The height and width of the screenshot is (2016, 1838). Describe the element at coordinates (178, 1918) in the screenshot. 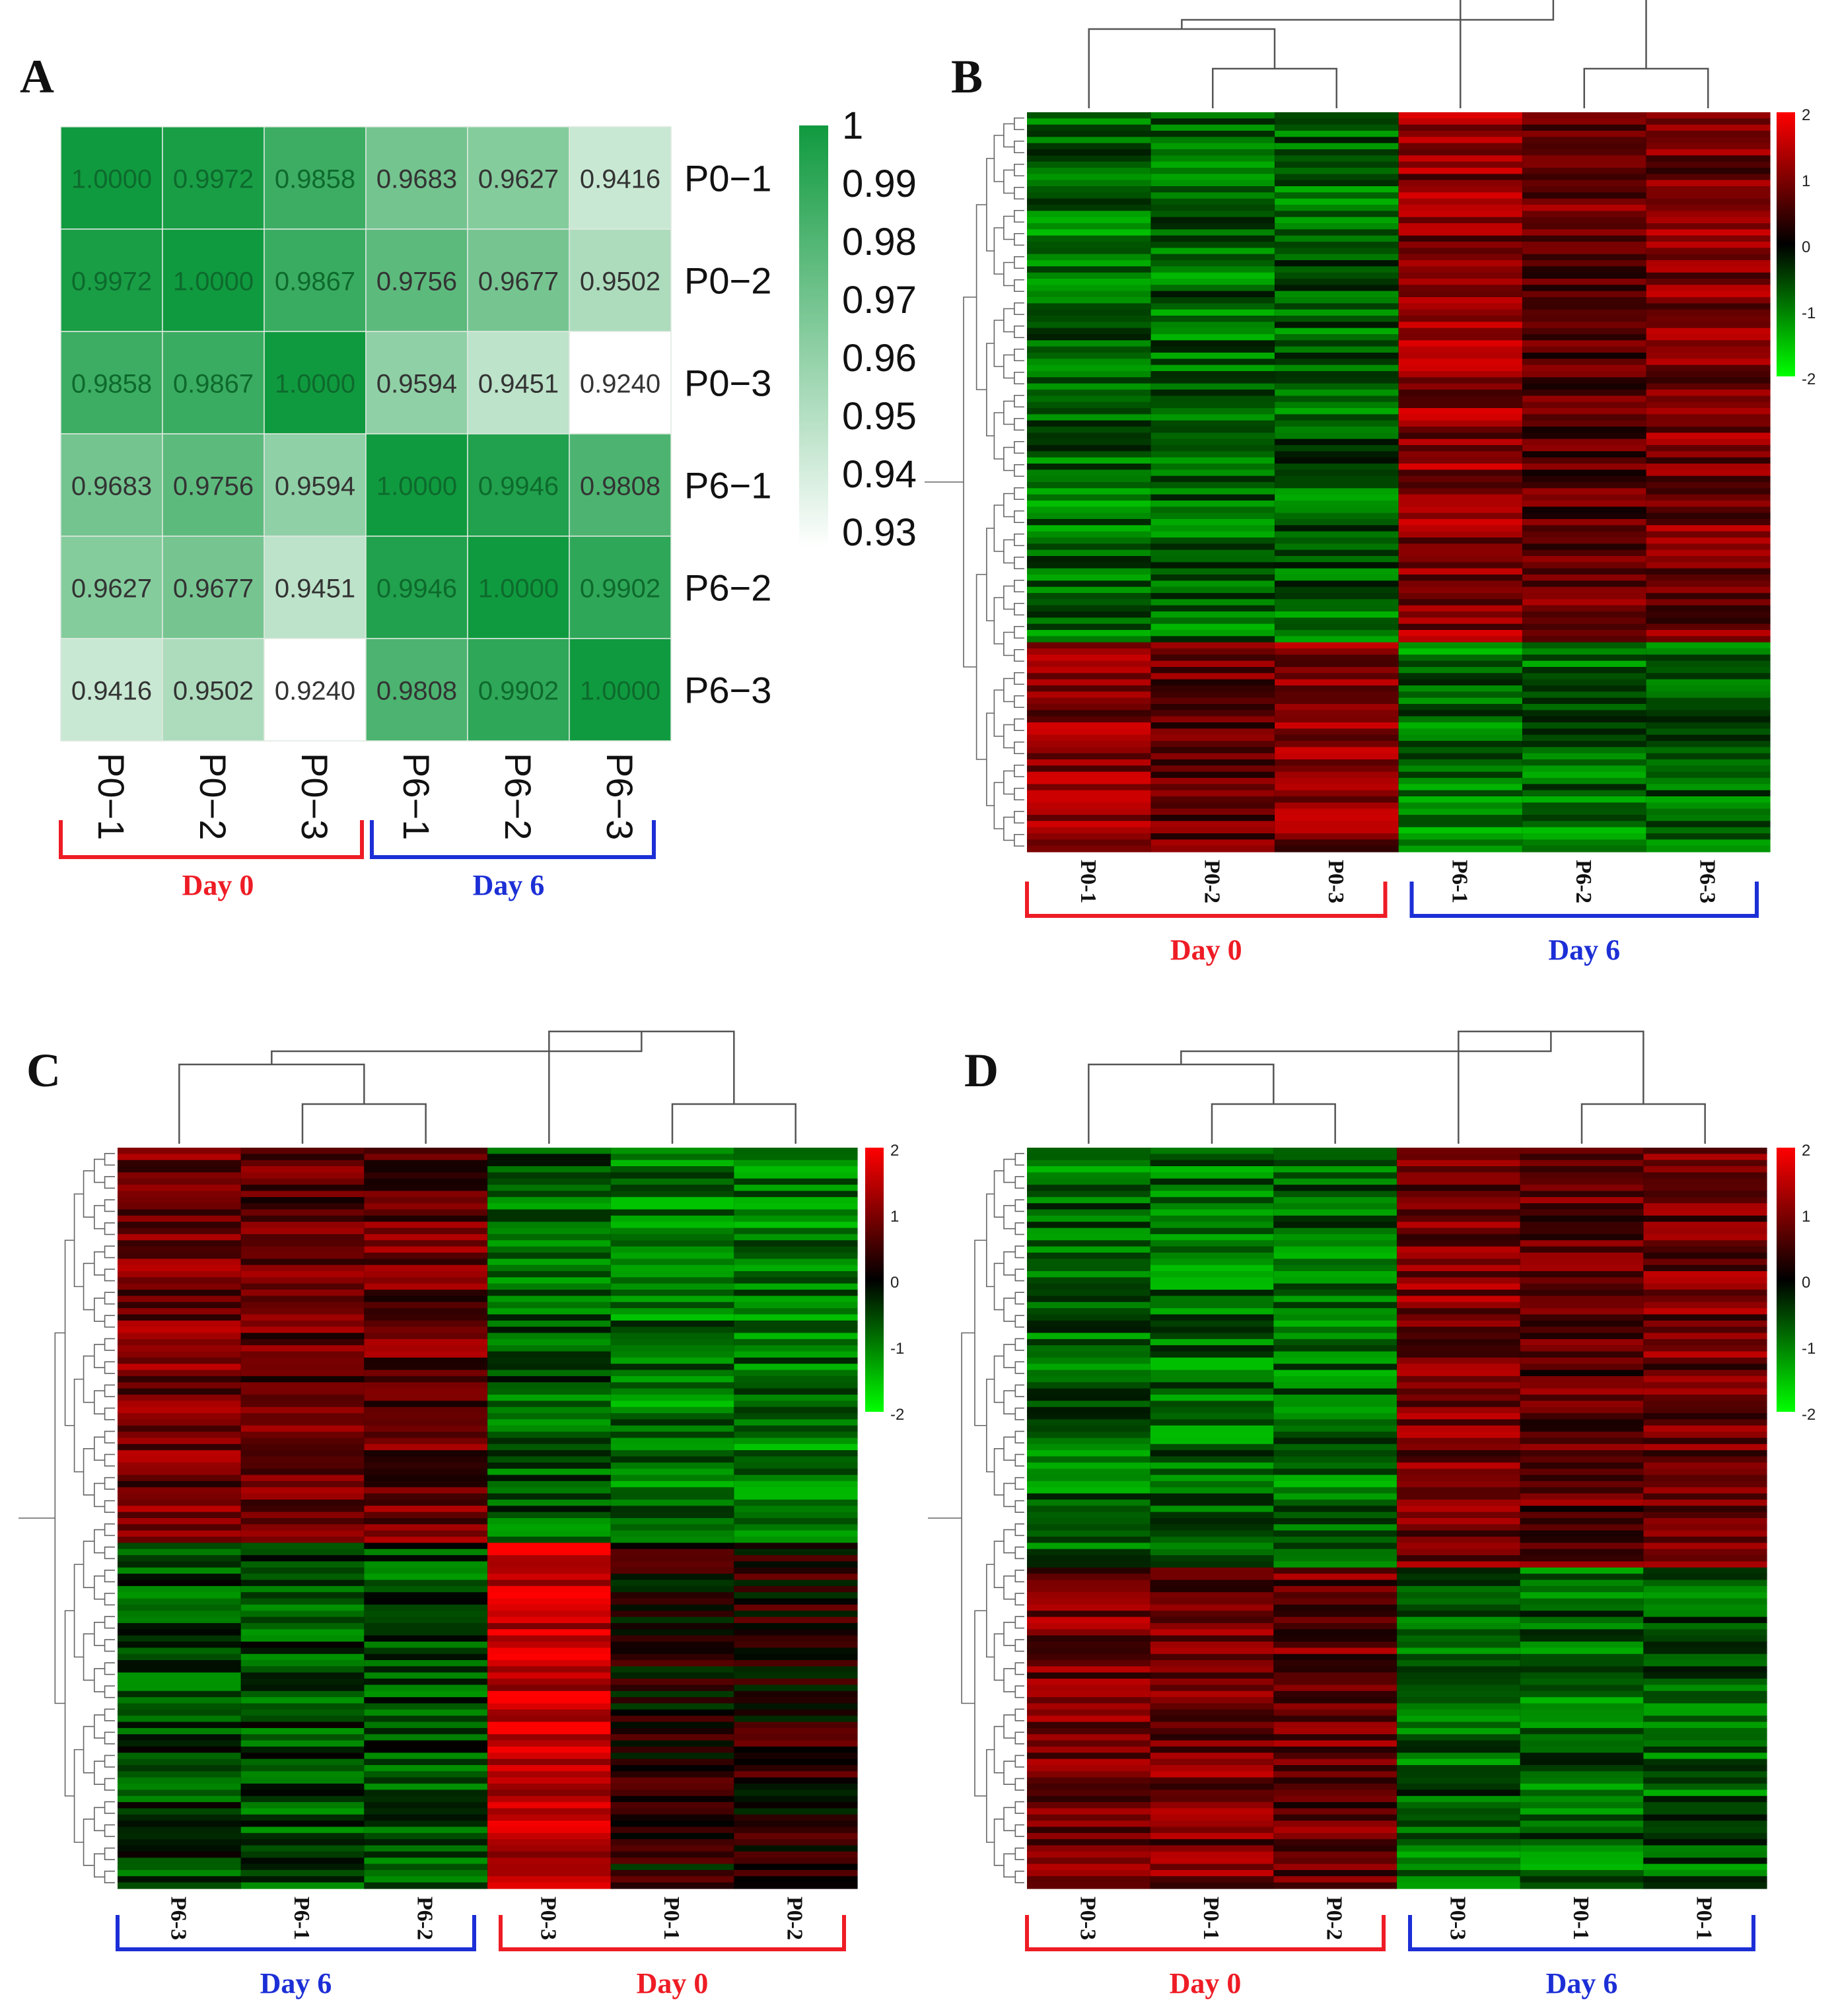

I see `column-label: P6-3` at that location.